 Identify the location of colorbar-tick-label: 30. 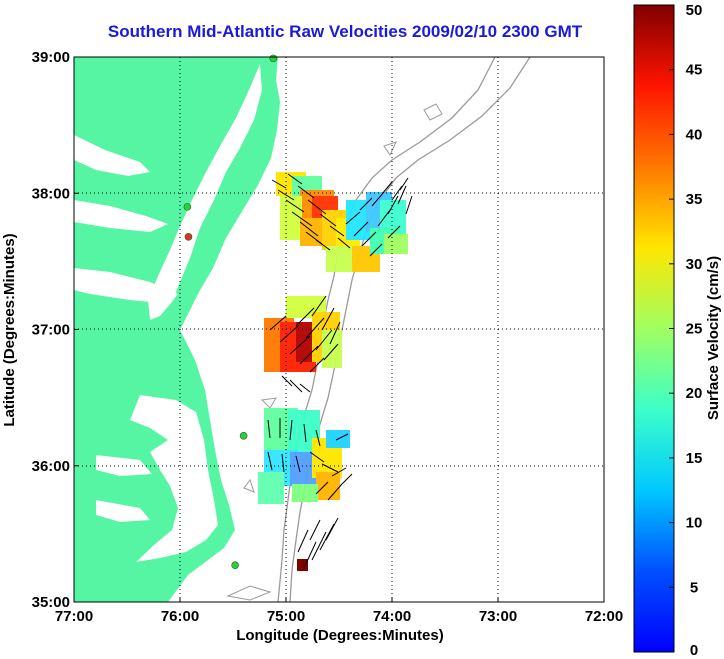
(694, 264).